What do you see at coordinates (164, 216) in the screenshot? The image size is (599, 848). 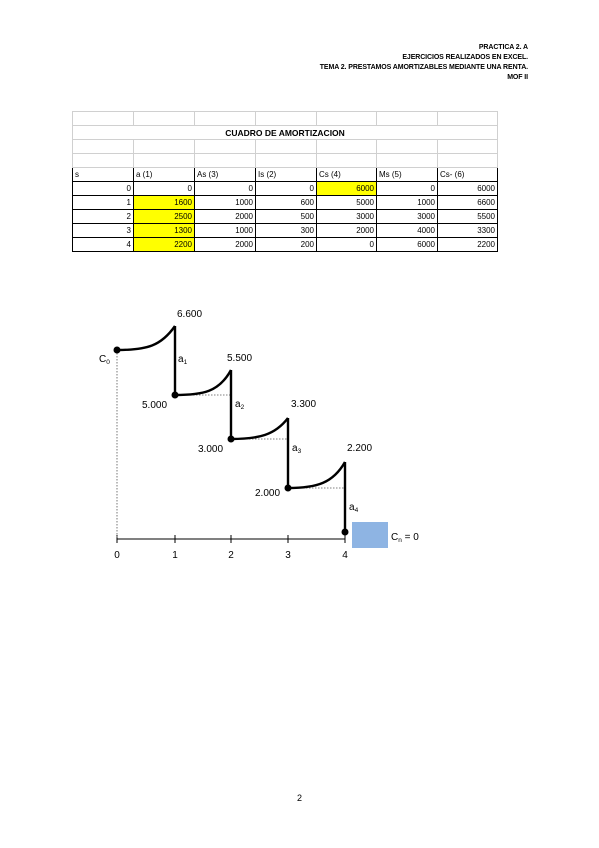 I see `highlighted-cell: 2500` at bounding box center [164, 216].